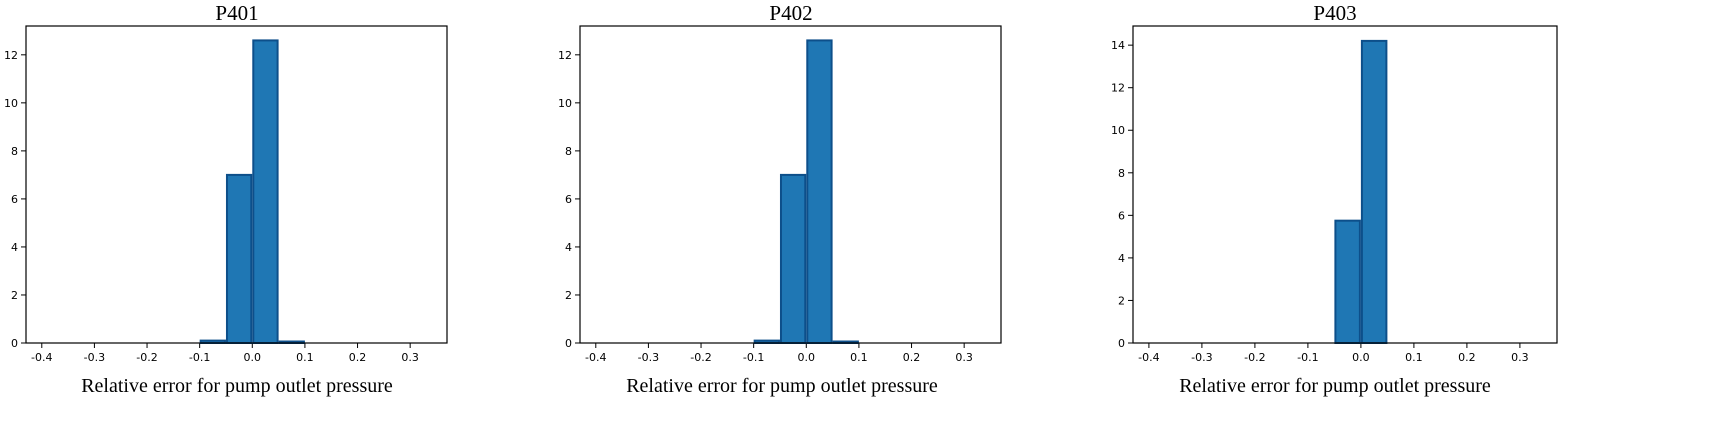 The width and height of the screenshot is (1712, 437). I want to click on panel-title: P401, so click(236, 13).